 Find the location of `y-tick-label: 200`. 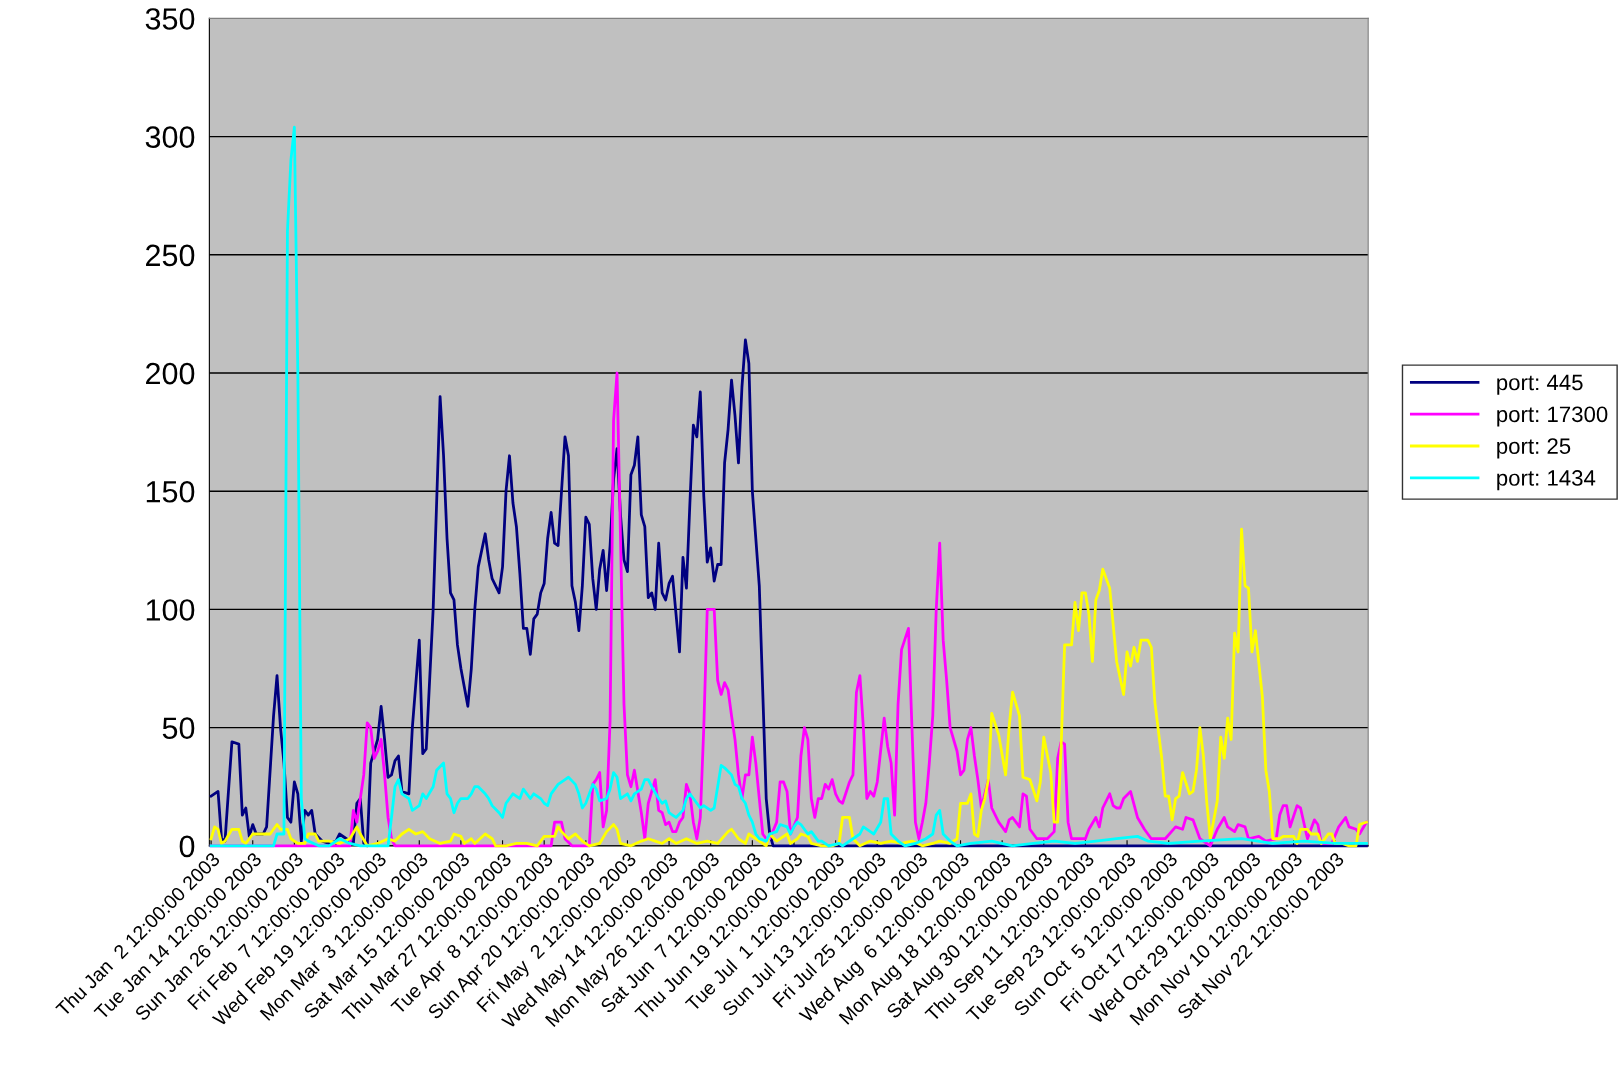

y-tick-label: 200 is located at coordinates (170, 373).